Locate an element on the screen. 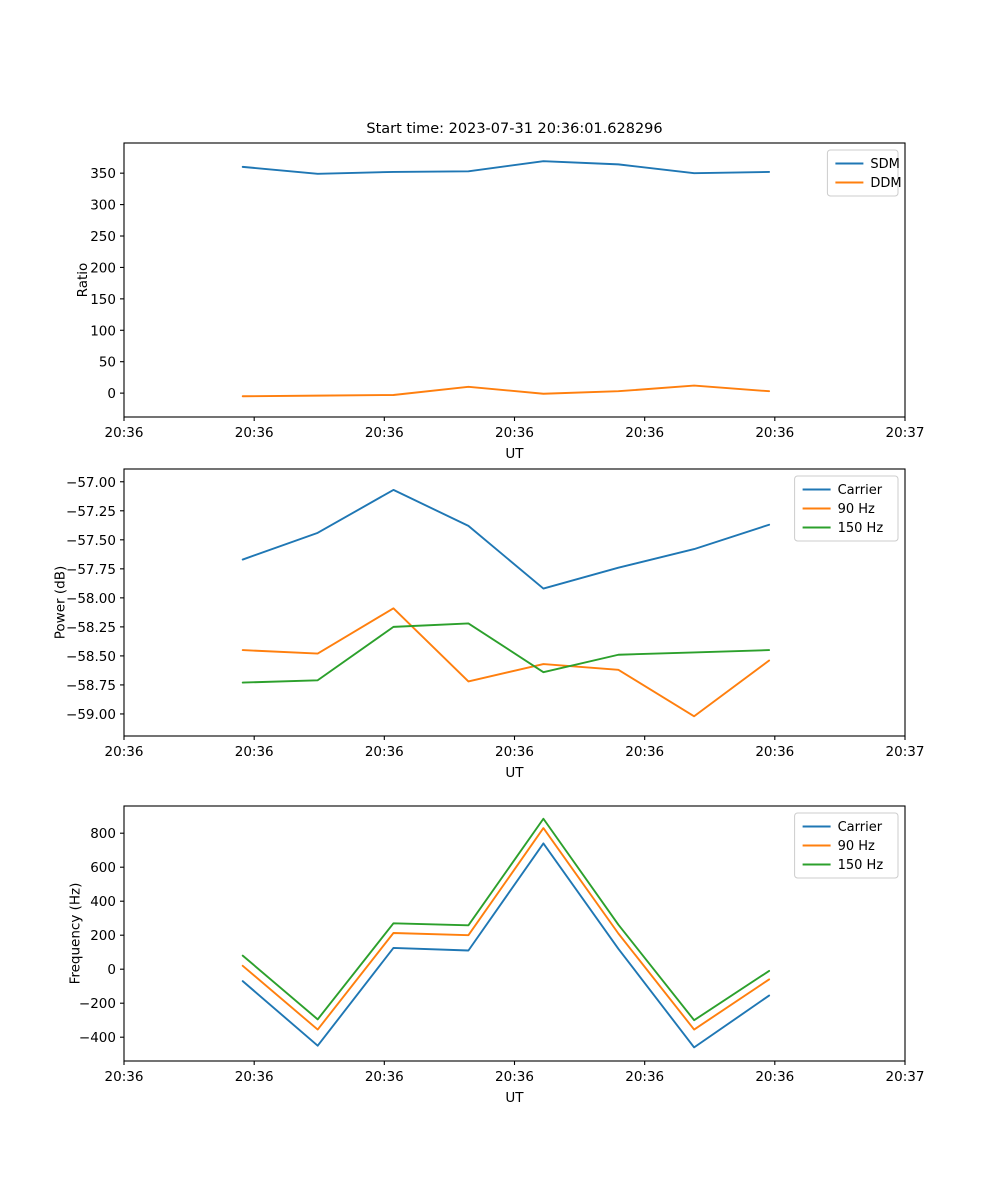 The width and height of the screenshot is (1000, 1200). y-tick-label: −57.25 is located at coordinates (91, 512).